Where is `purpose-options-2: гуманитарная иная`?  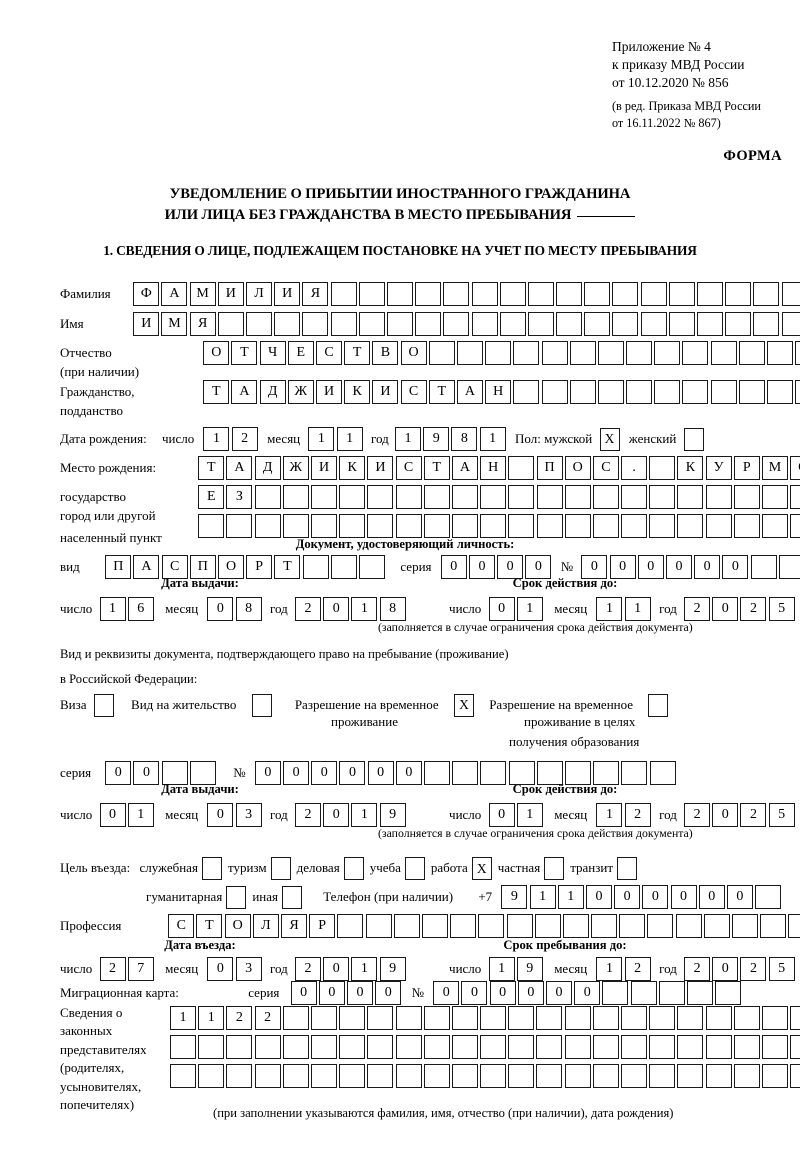
purpose-options-2: гуманитарная иная is located at coordinates (223, 897).